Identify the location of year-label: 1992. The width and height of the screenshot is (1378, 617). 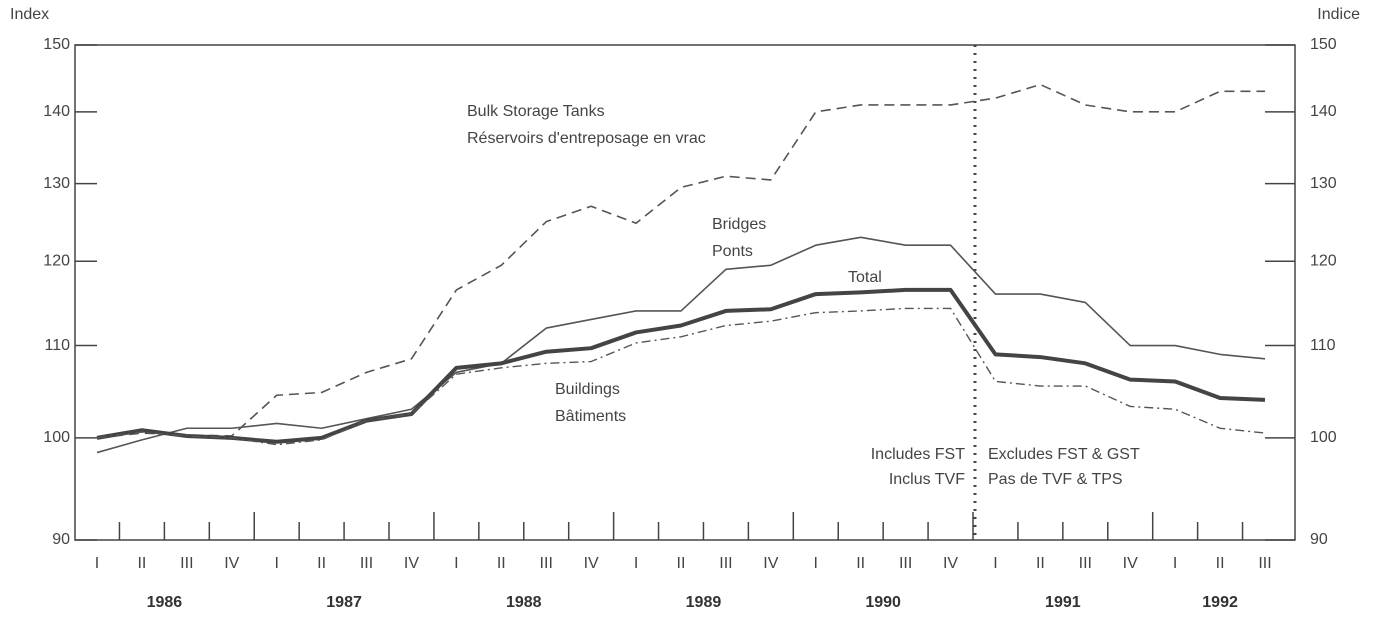
(1220, 602).